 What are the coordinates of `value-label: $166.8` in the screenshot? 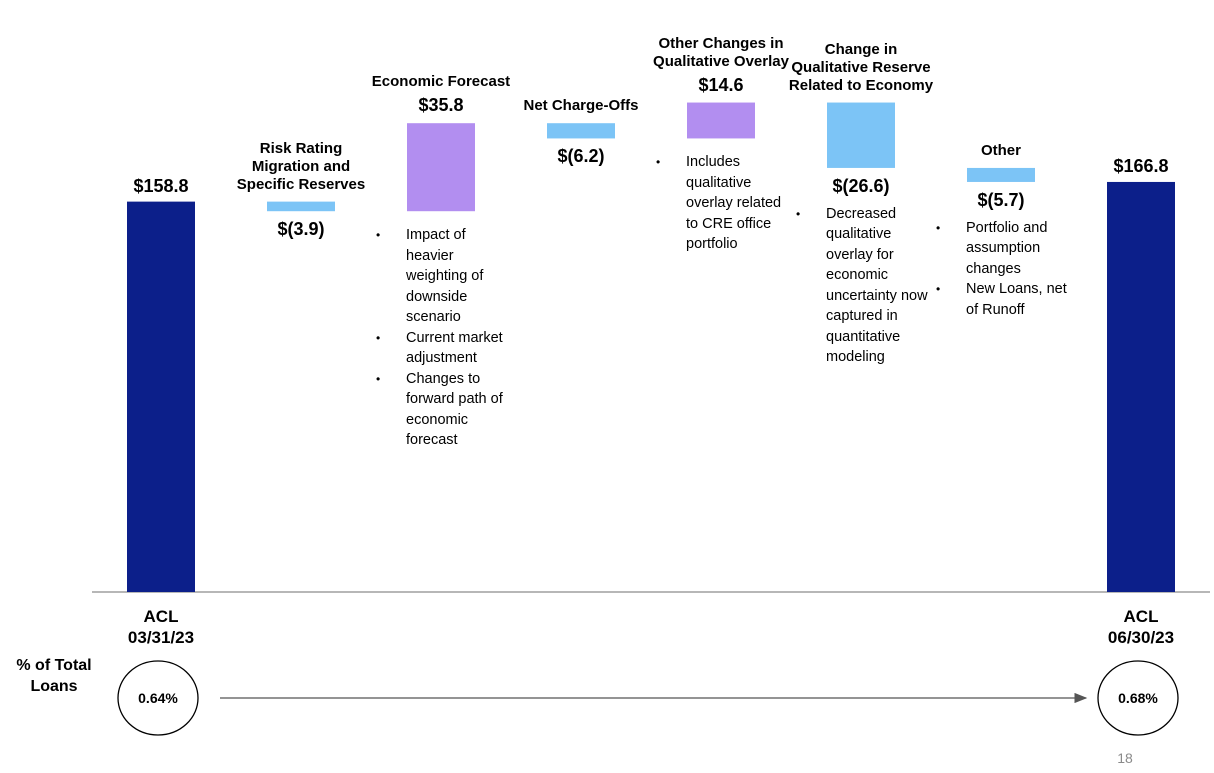 It's located at (1141, 165).